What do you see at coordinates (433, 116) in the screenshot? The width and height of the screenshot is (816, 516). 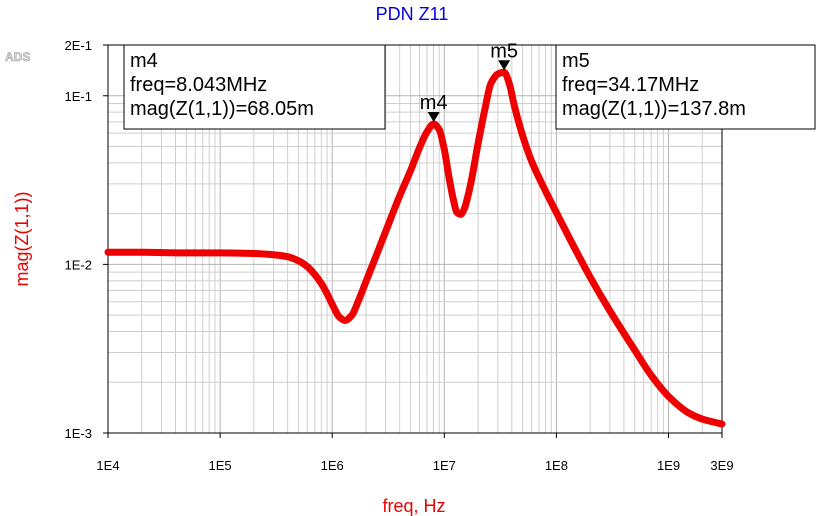 I see `marker-m4-triangle` at bounding box center [433, 116].